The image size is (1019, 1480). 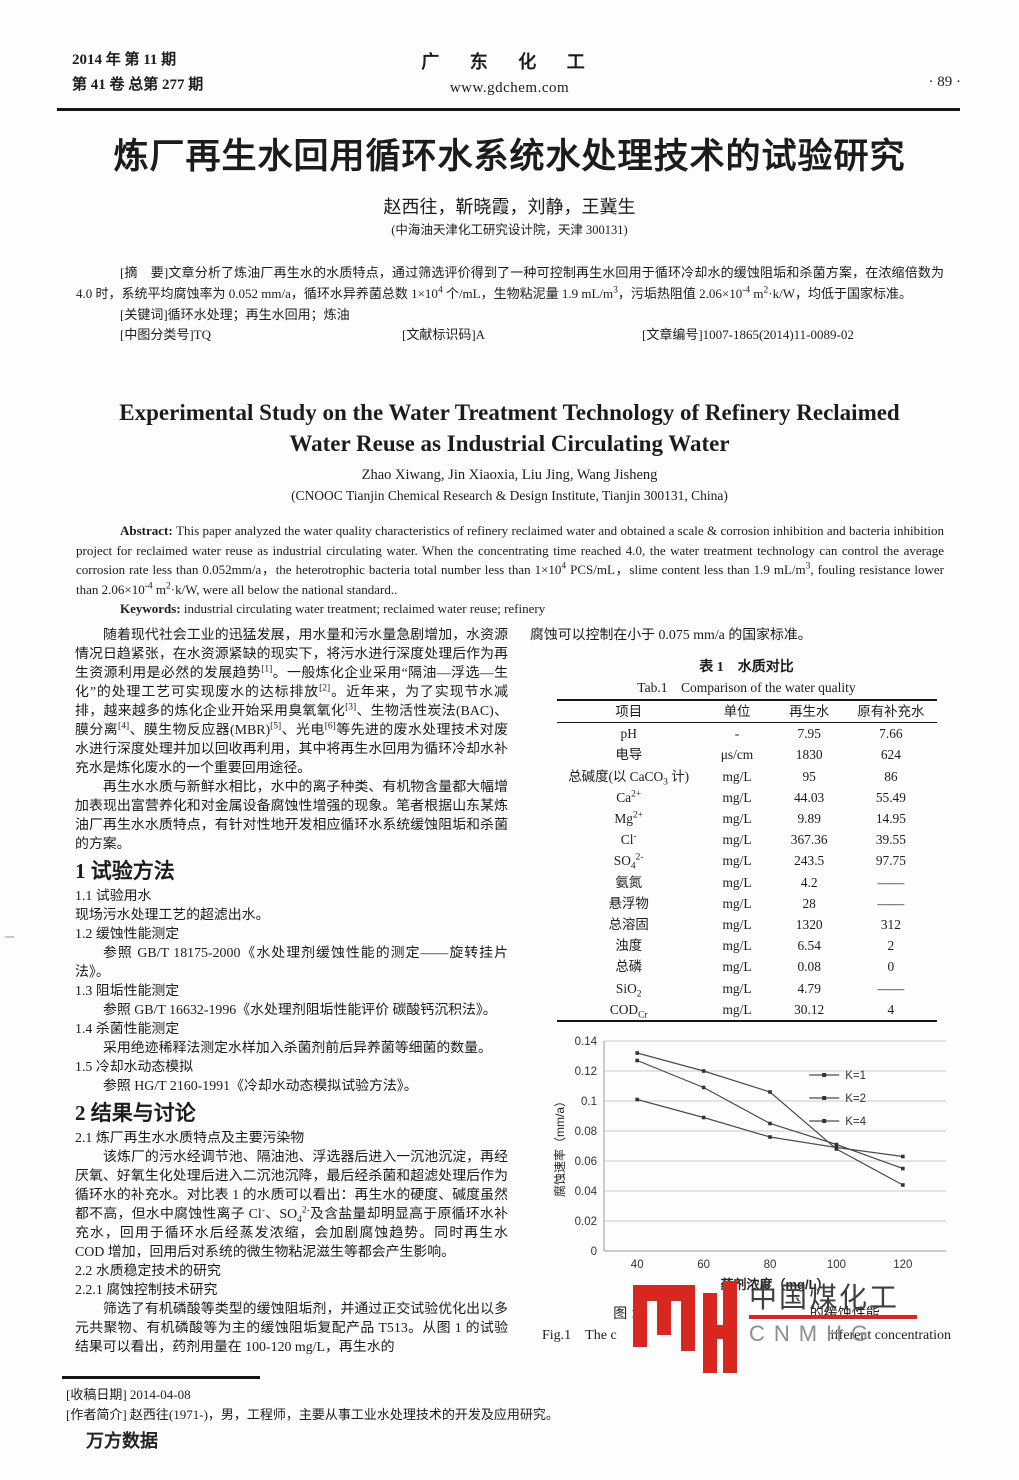 I want to click on figure-caption-en: Fig.1 The c ifferent concentration, so click(x=746, y=1336).